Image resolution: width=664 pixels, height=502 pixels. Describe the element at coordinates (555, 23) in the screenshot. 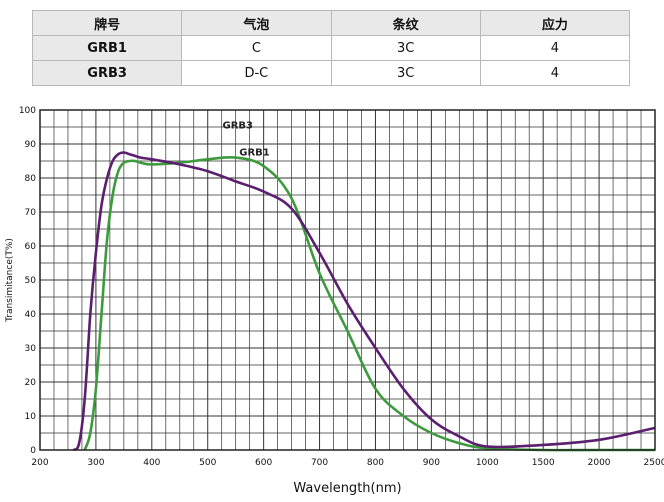

I see `header-cell-stress: 应力` at that location.